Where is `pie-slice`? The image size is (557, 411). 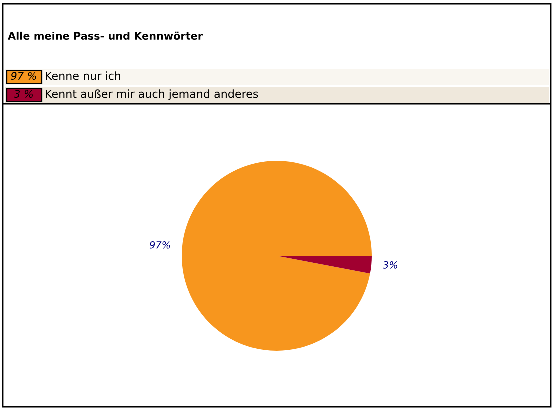 pie-slice is located at coordinates (324, 265).